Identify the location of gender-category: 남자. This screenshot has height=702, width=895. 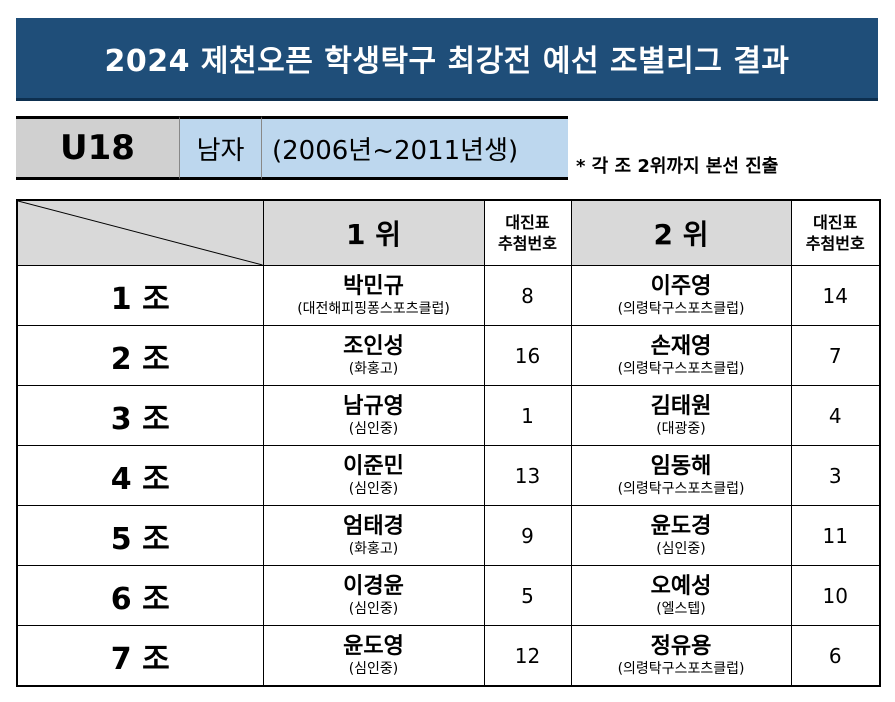
(221, 148).